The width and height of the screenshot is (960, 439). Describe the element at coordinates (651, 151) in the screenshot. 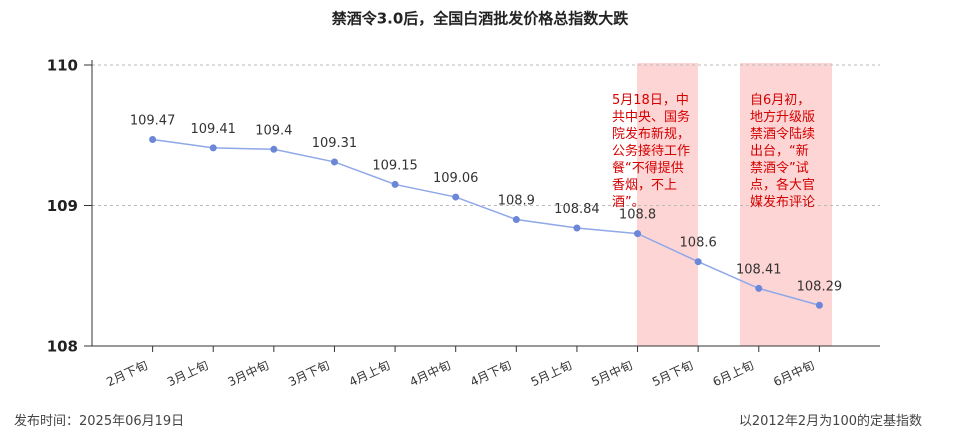

I see `annotation: 5月18日，中共中央、国务院发布新规，公务接待工作餐“不得提供香烟，不上酒”。` at that location.